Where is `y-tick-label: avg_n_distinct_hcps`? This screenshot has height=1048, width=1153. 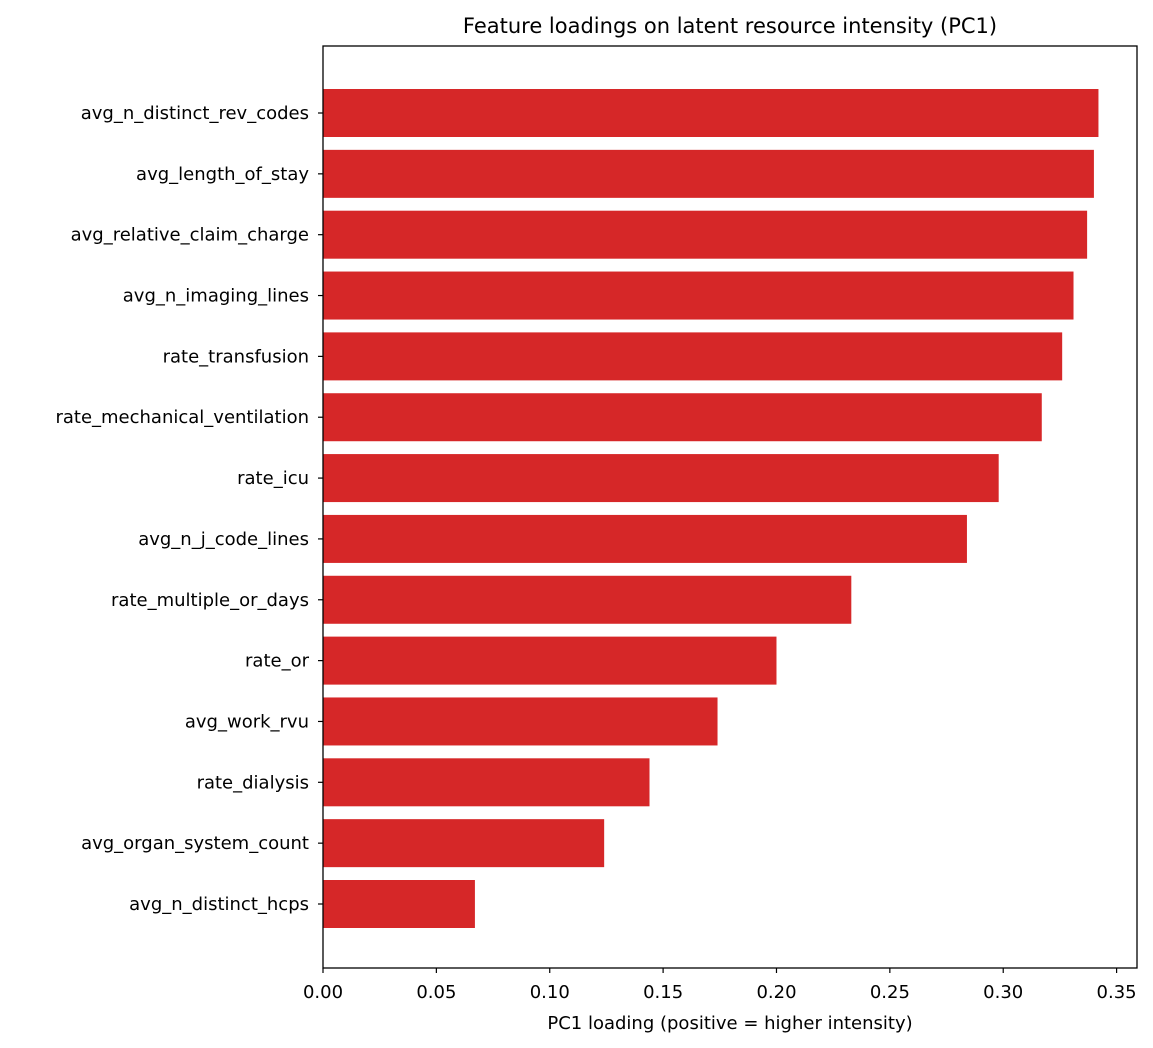
y-tick-label: avg_n_distinct_hcps is located at coordinates (219, 904).